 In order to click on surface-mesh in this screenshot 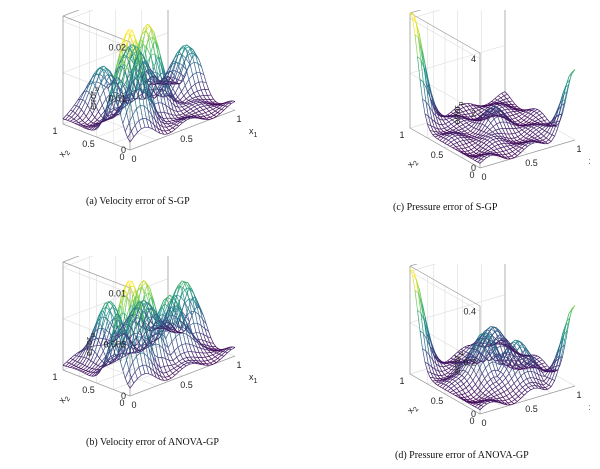, I will do `click(149, 334)`.